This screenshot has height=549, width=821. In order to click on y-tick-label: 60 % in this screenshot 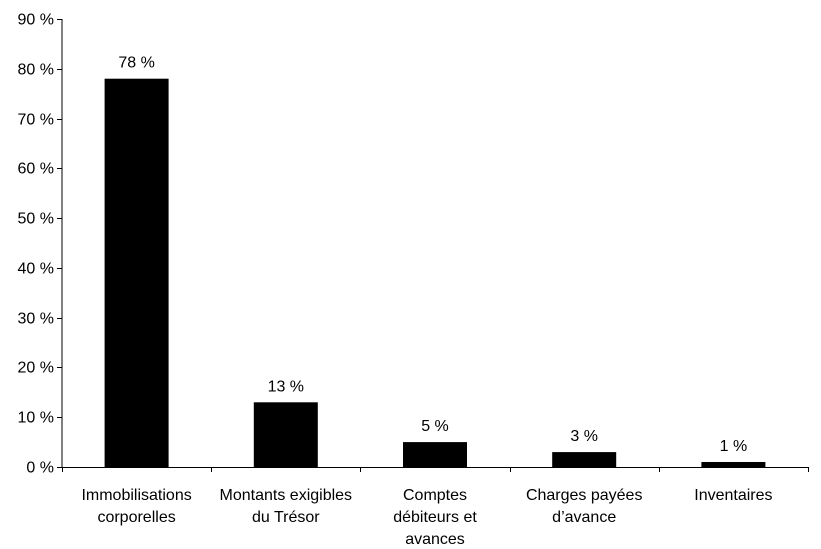, I will do `click(36, 169)`.